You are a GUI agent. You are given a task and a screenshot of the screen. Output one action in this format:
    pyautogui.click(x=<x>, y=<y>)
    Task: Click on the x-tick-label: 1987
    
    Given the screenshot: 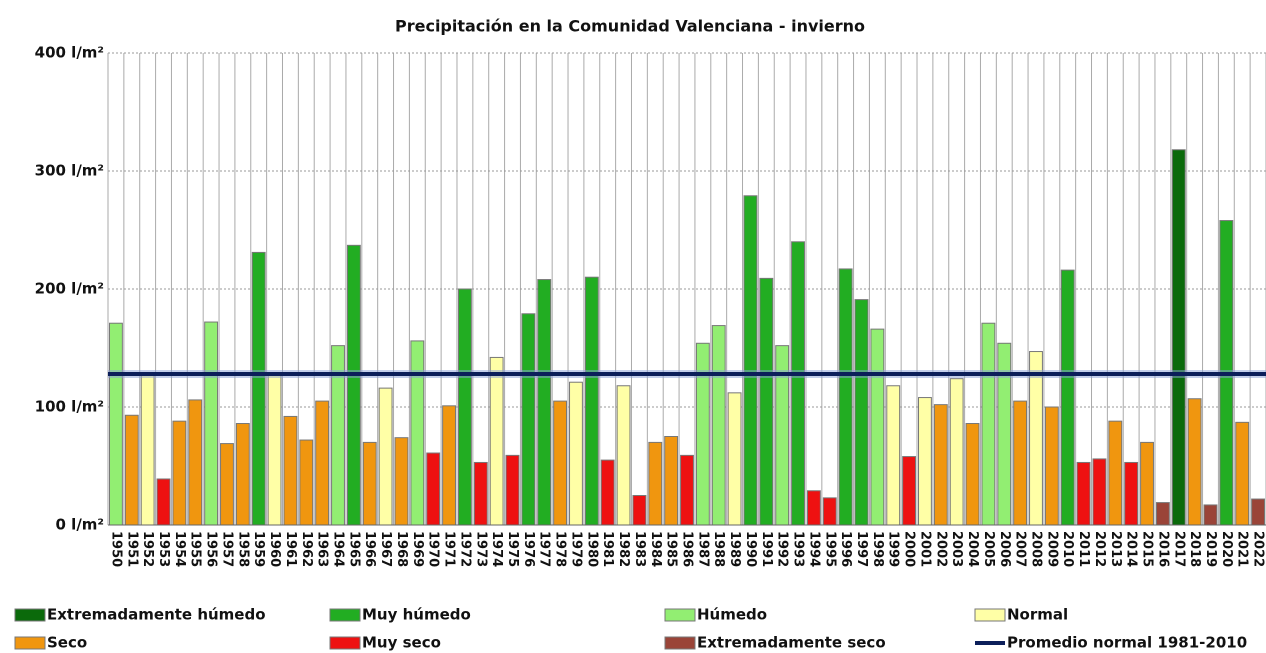 What is the action you would take?
    pyautogui.click(x=702, y=549)
    